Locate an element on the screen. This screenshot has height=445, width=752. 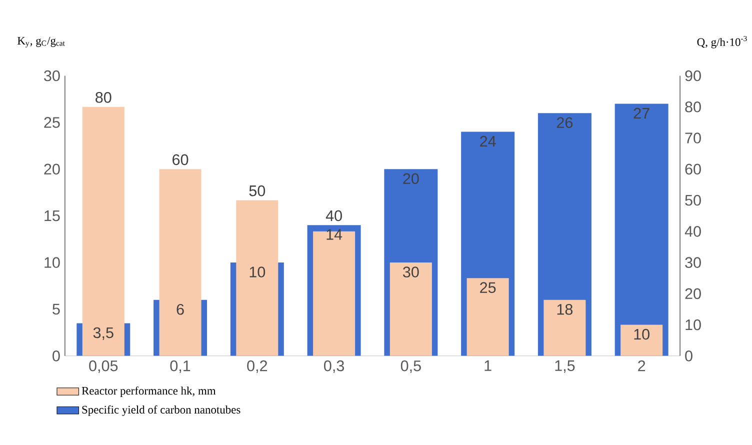
y2-tick-label: 20 is located at coordinates (693, 294).